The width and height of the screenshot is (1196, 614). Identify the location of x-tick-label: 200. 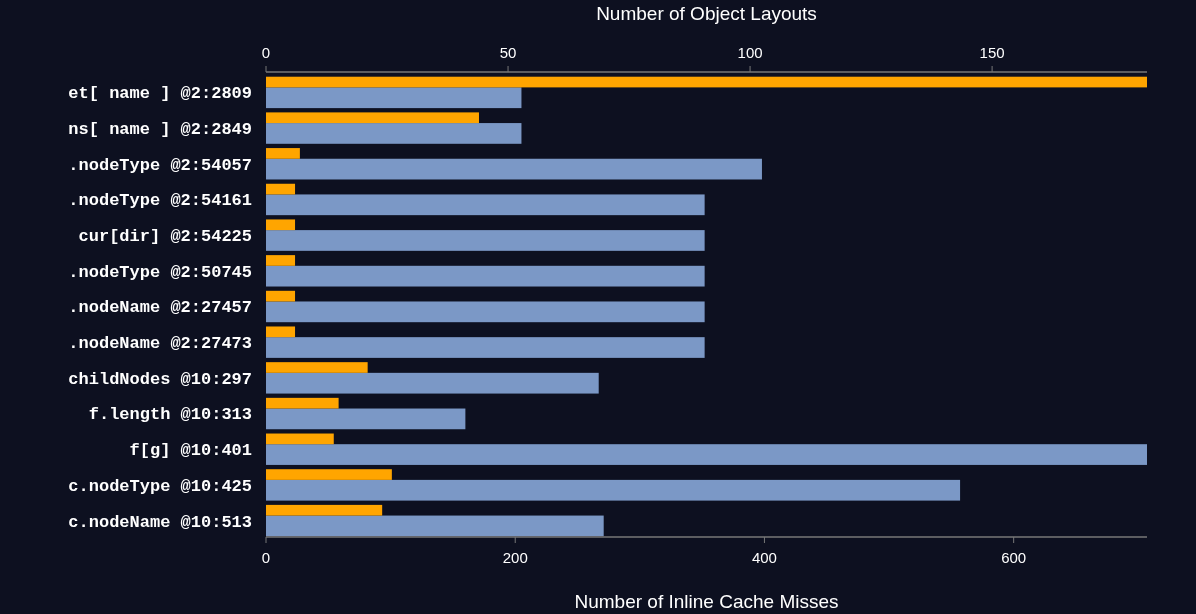
(515, 557).